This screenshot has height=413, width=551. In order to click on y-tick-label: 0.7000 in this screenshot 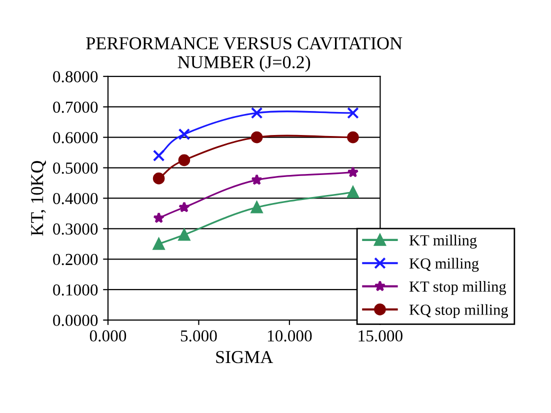, I will do `click(75, 107)`.